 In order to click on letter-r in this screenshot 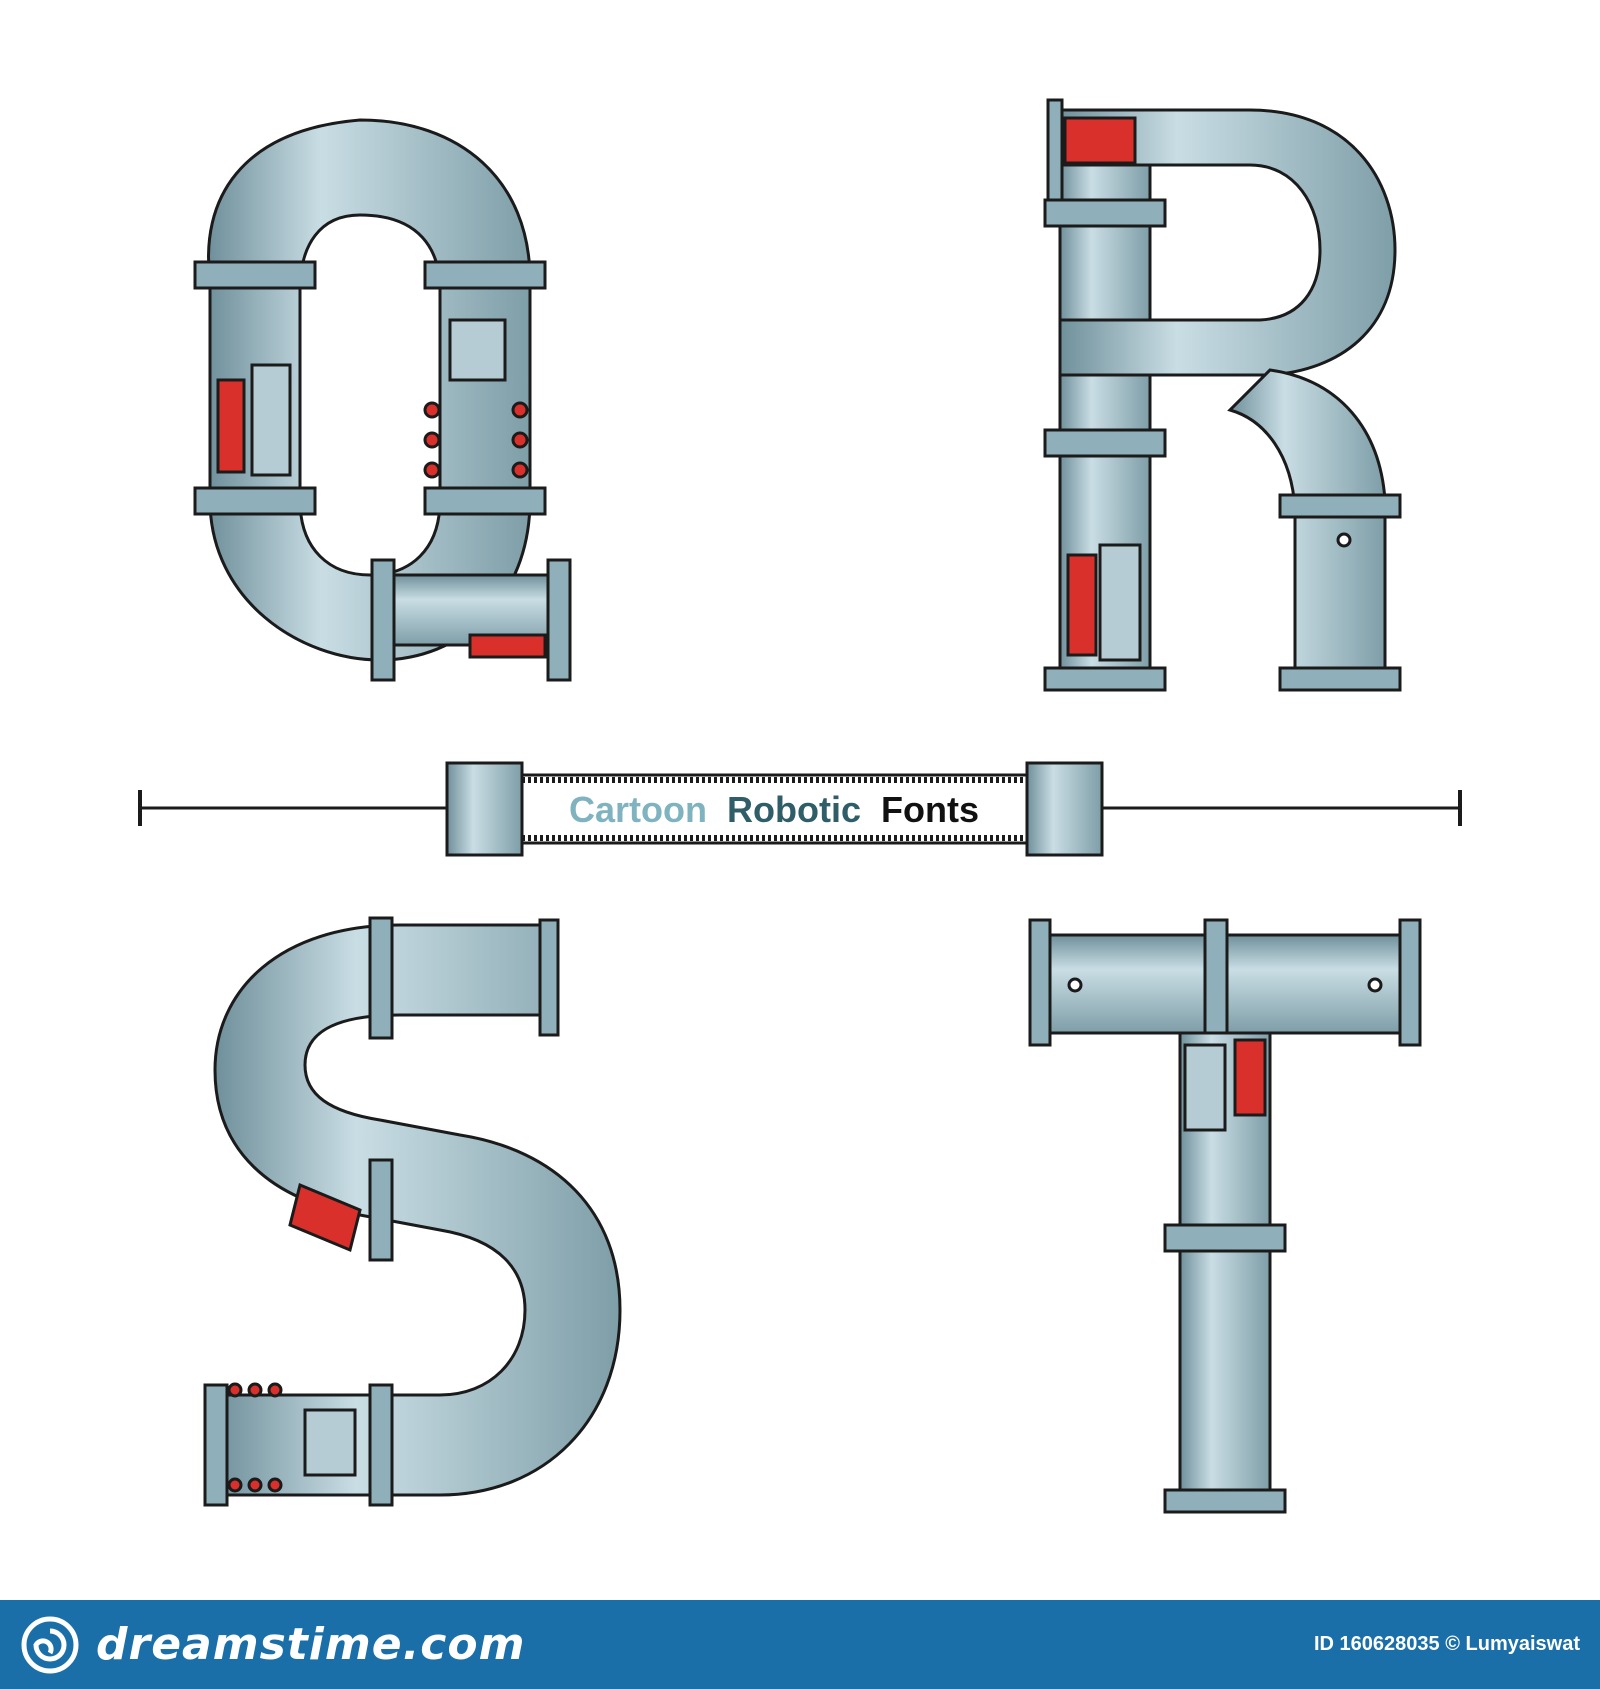, I will do `click(1222, 395)`.